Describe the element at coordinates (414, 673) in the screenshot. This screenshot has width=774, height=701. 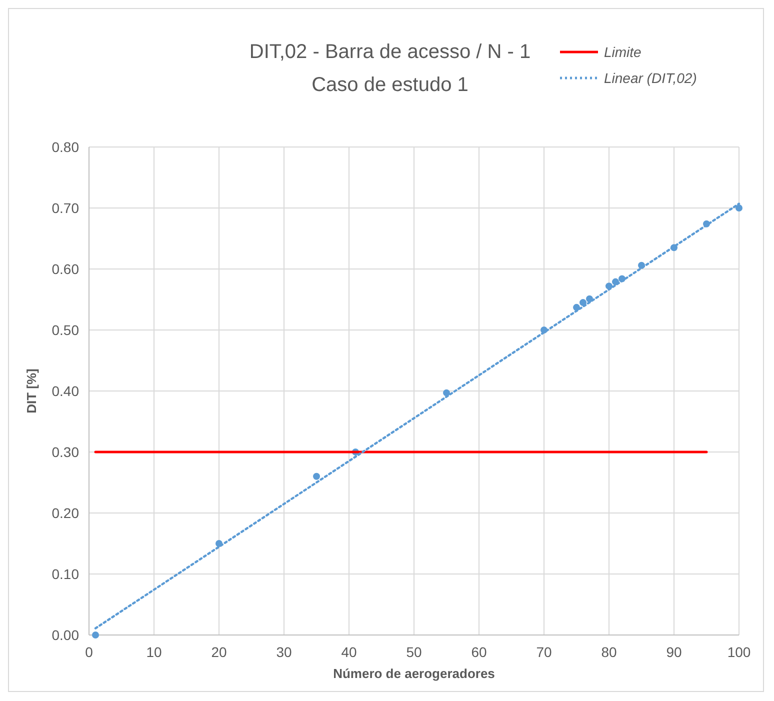
I see `x-axis-title: Número de aerogeradores` at that location.